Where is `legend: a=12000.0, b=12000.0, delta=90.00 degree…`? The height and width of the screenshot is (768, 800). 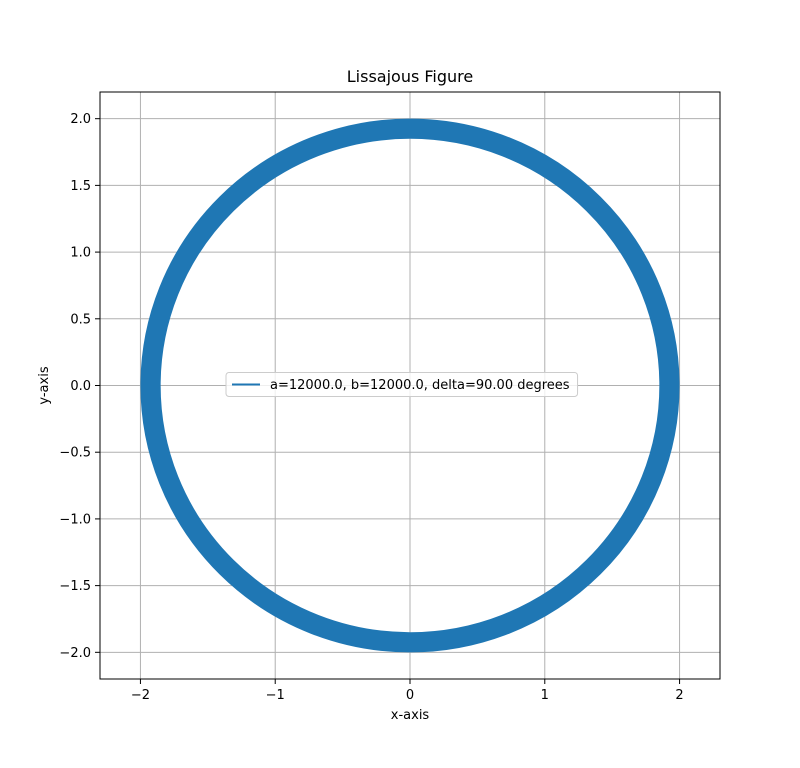 legend: a=12000.0, b=12000.0, delta=90.00 degree… is located at coordinates (402, 384).